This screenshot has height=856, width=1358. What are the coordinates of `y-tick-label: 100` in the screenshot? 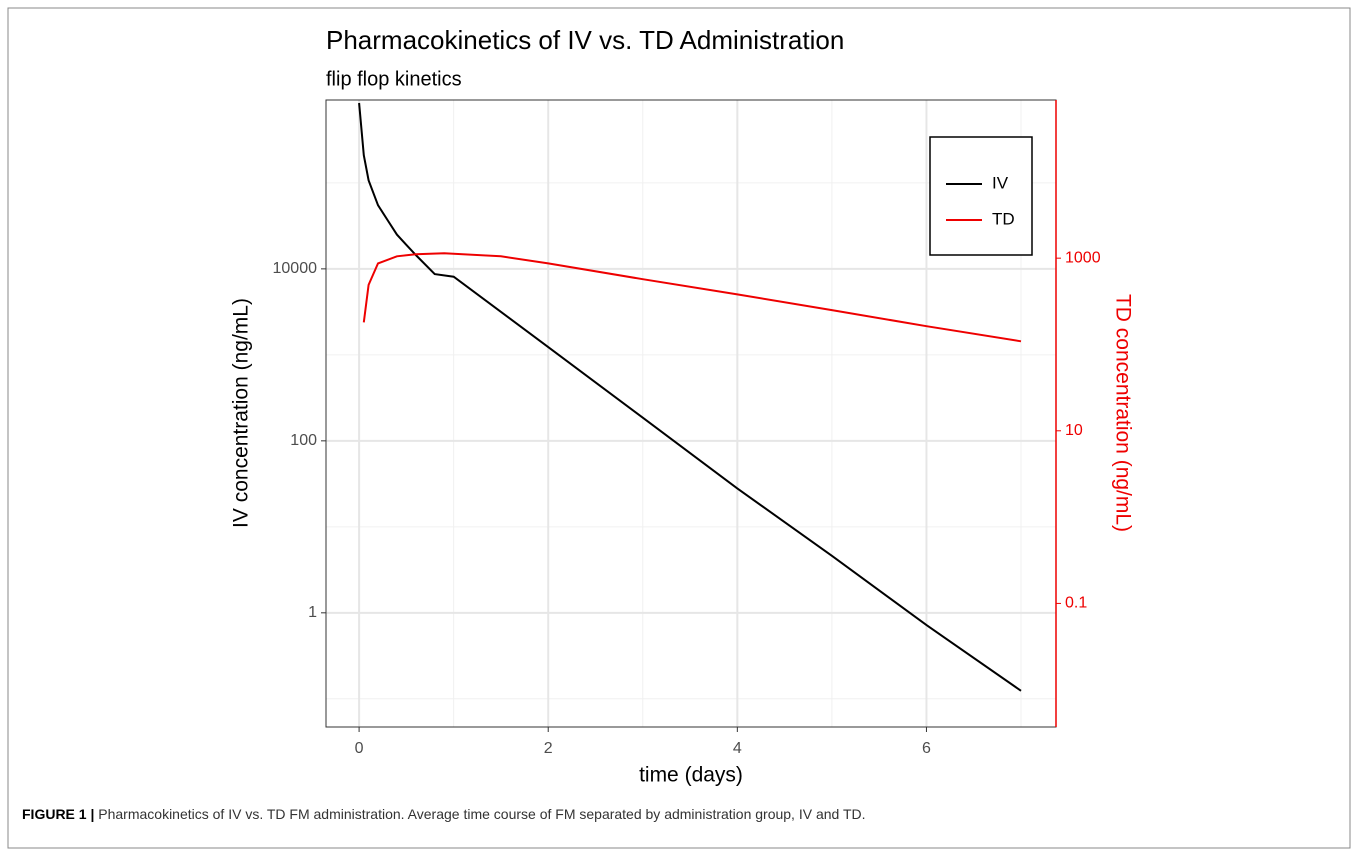 It's located at (303, 440).